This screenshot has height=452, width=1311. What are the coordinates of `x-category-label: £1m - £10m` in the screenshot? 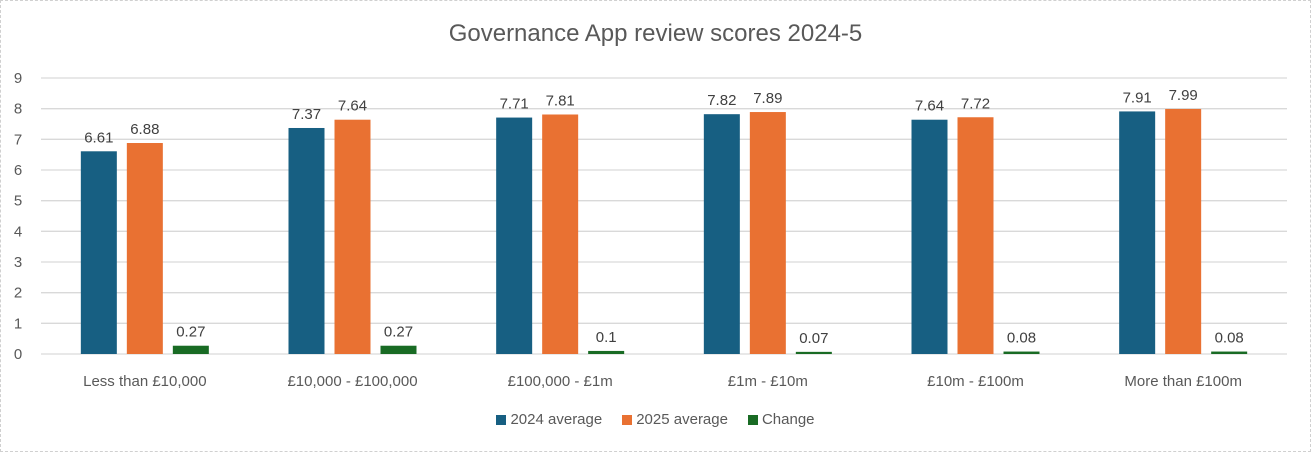 It's located at (768, 381).